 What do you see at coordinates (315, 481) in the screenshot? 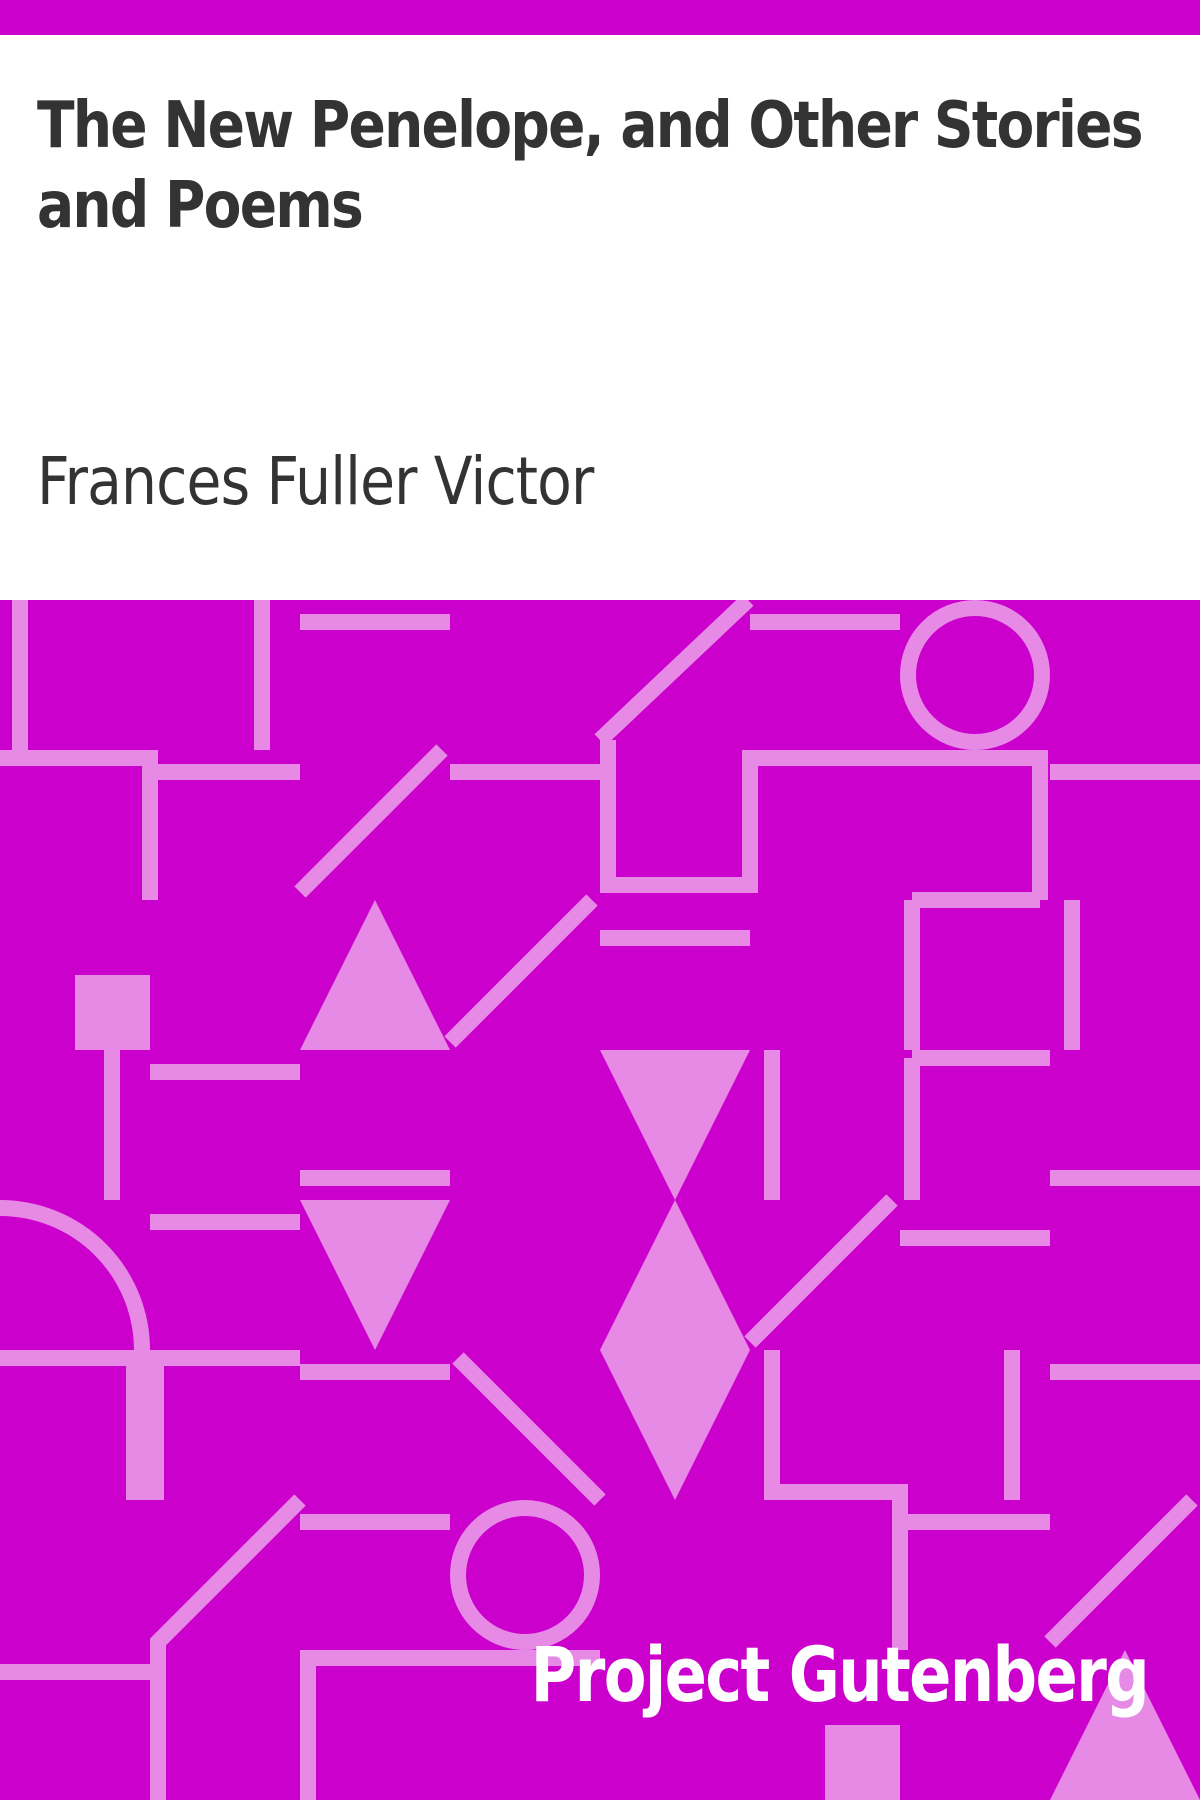
I see `book-author: Frances Fuller Victor` at bounding box center [315, 481].